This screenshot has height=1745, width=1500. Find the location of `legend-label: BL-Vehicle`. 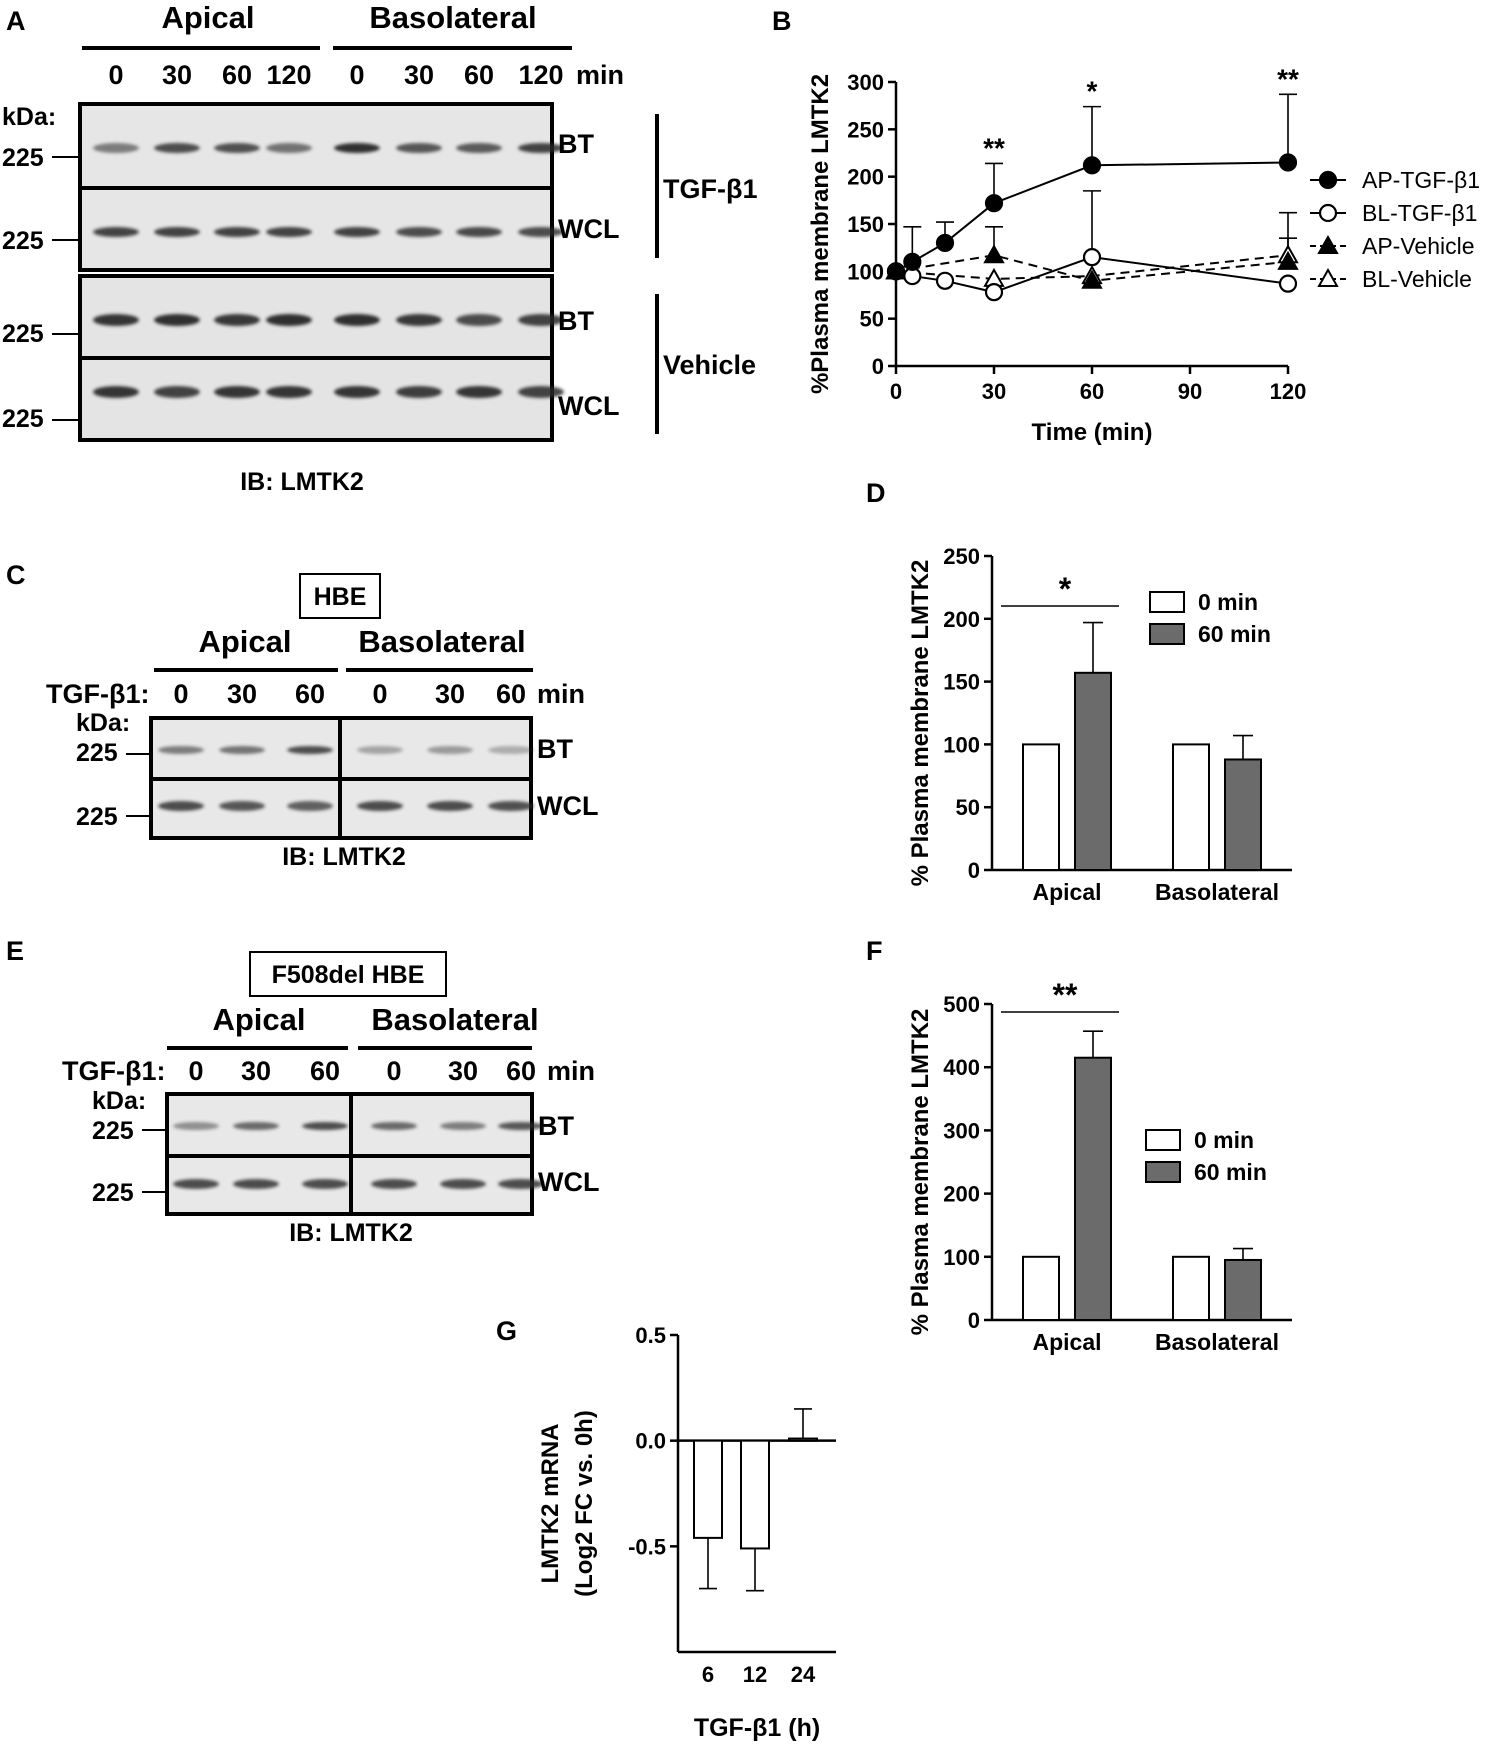

legend-label: BL-Vehicle is located at coordinates (1417, 279).